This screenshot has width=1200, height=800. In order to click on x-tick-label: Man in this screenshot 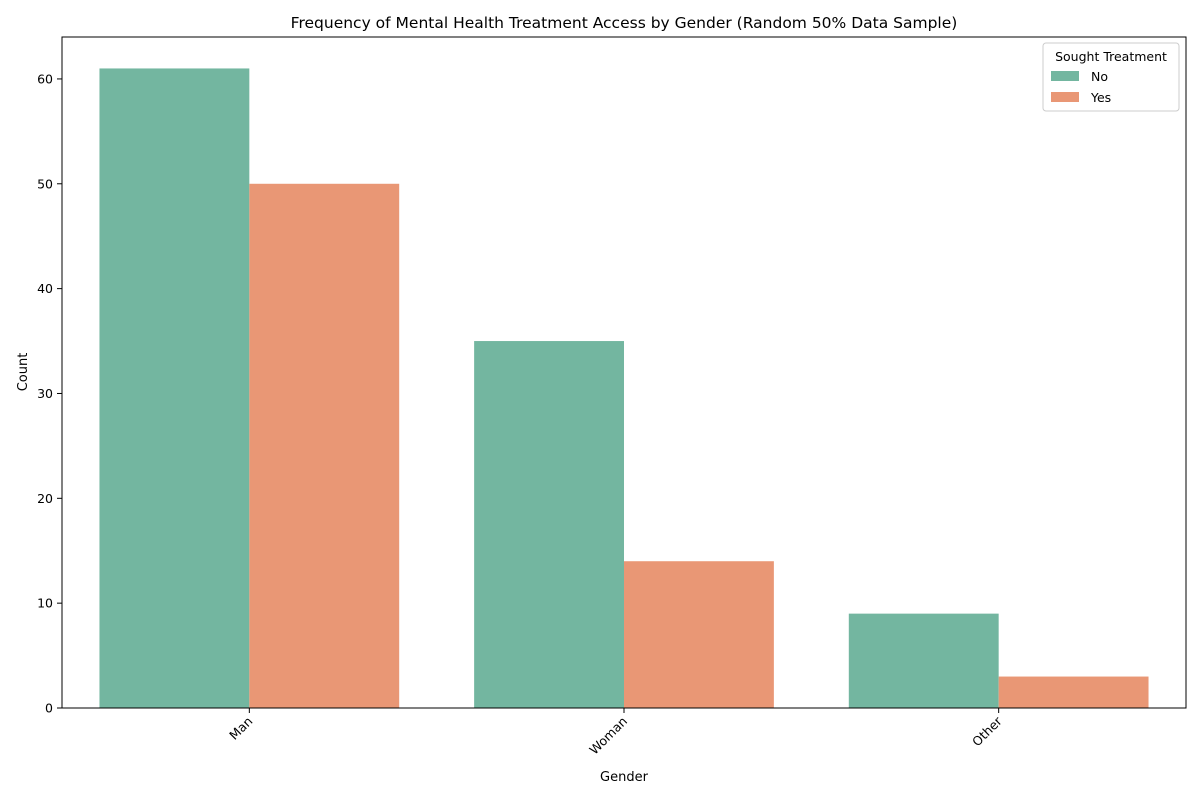, I will do `click(240, 728)`.